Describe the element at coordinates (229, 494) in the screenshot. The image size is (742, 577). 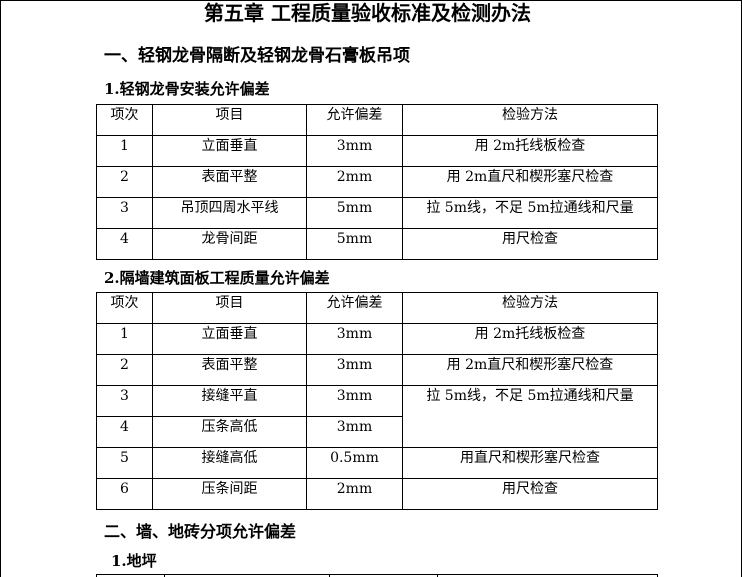
I see `table-cell: 压条间距` at that location.